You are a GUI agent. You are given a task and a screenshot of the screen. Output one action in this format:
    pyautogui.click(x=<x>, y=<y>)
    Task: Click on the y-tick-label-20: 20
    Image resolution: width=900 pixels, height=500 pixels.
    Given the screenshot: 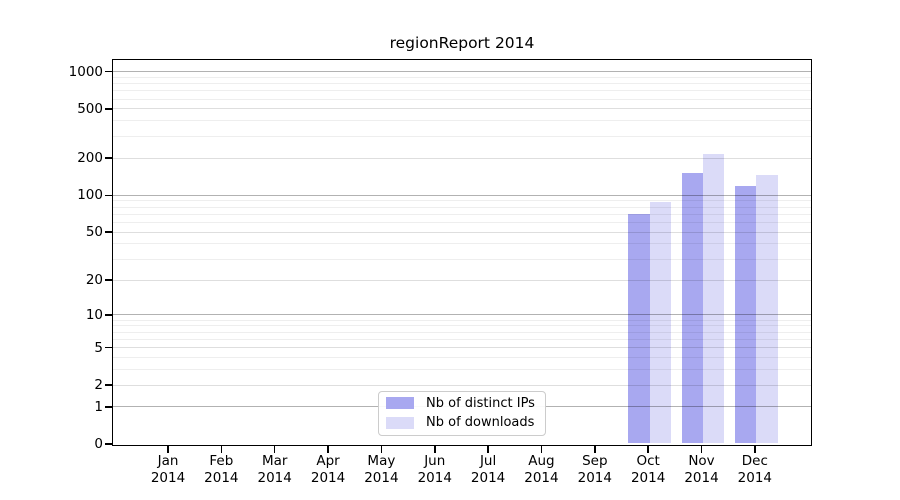 What is the action you would take?
    pyautogui.click(x=94, y=280)
    